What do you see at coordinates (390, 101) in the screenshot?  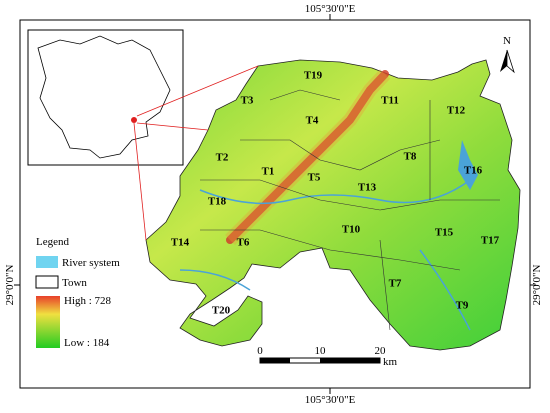 I see `town-label: T11` at bounding box center [390, 101].